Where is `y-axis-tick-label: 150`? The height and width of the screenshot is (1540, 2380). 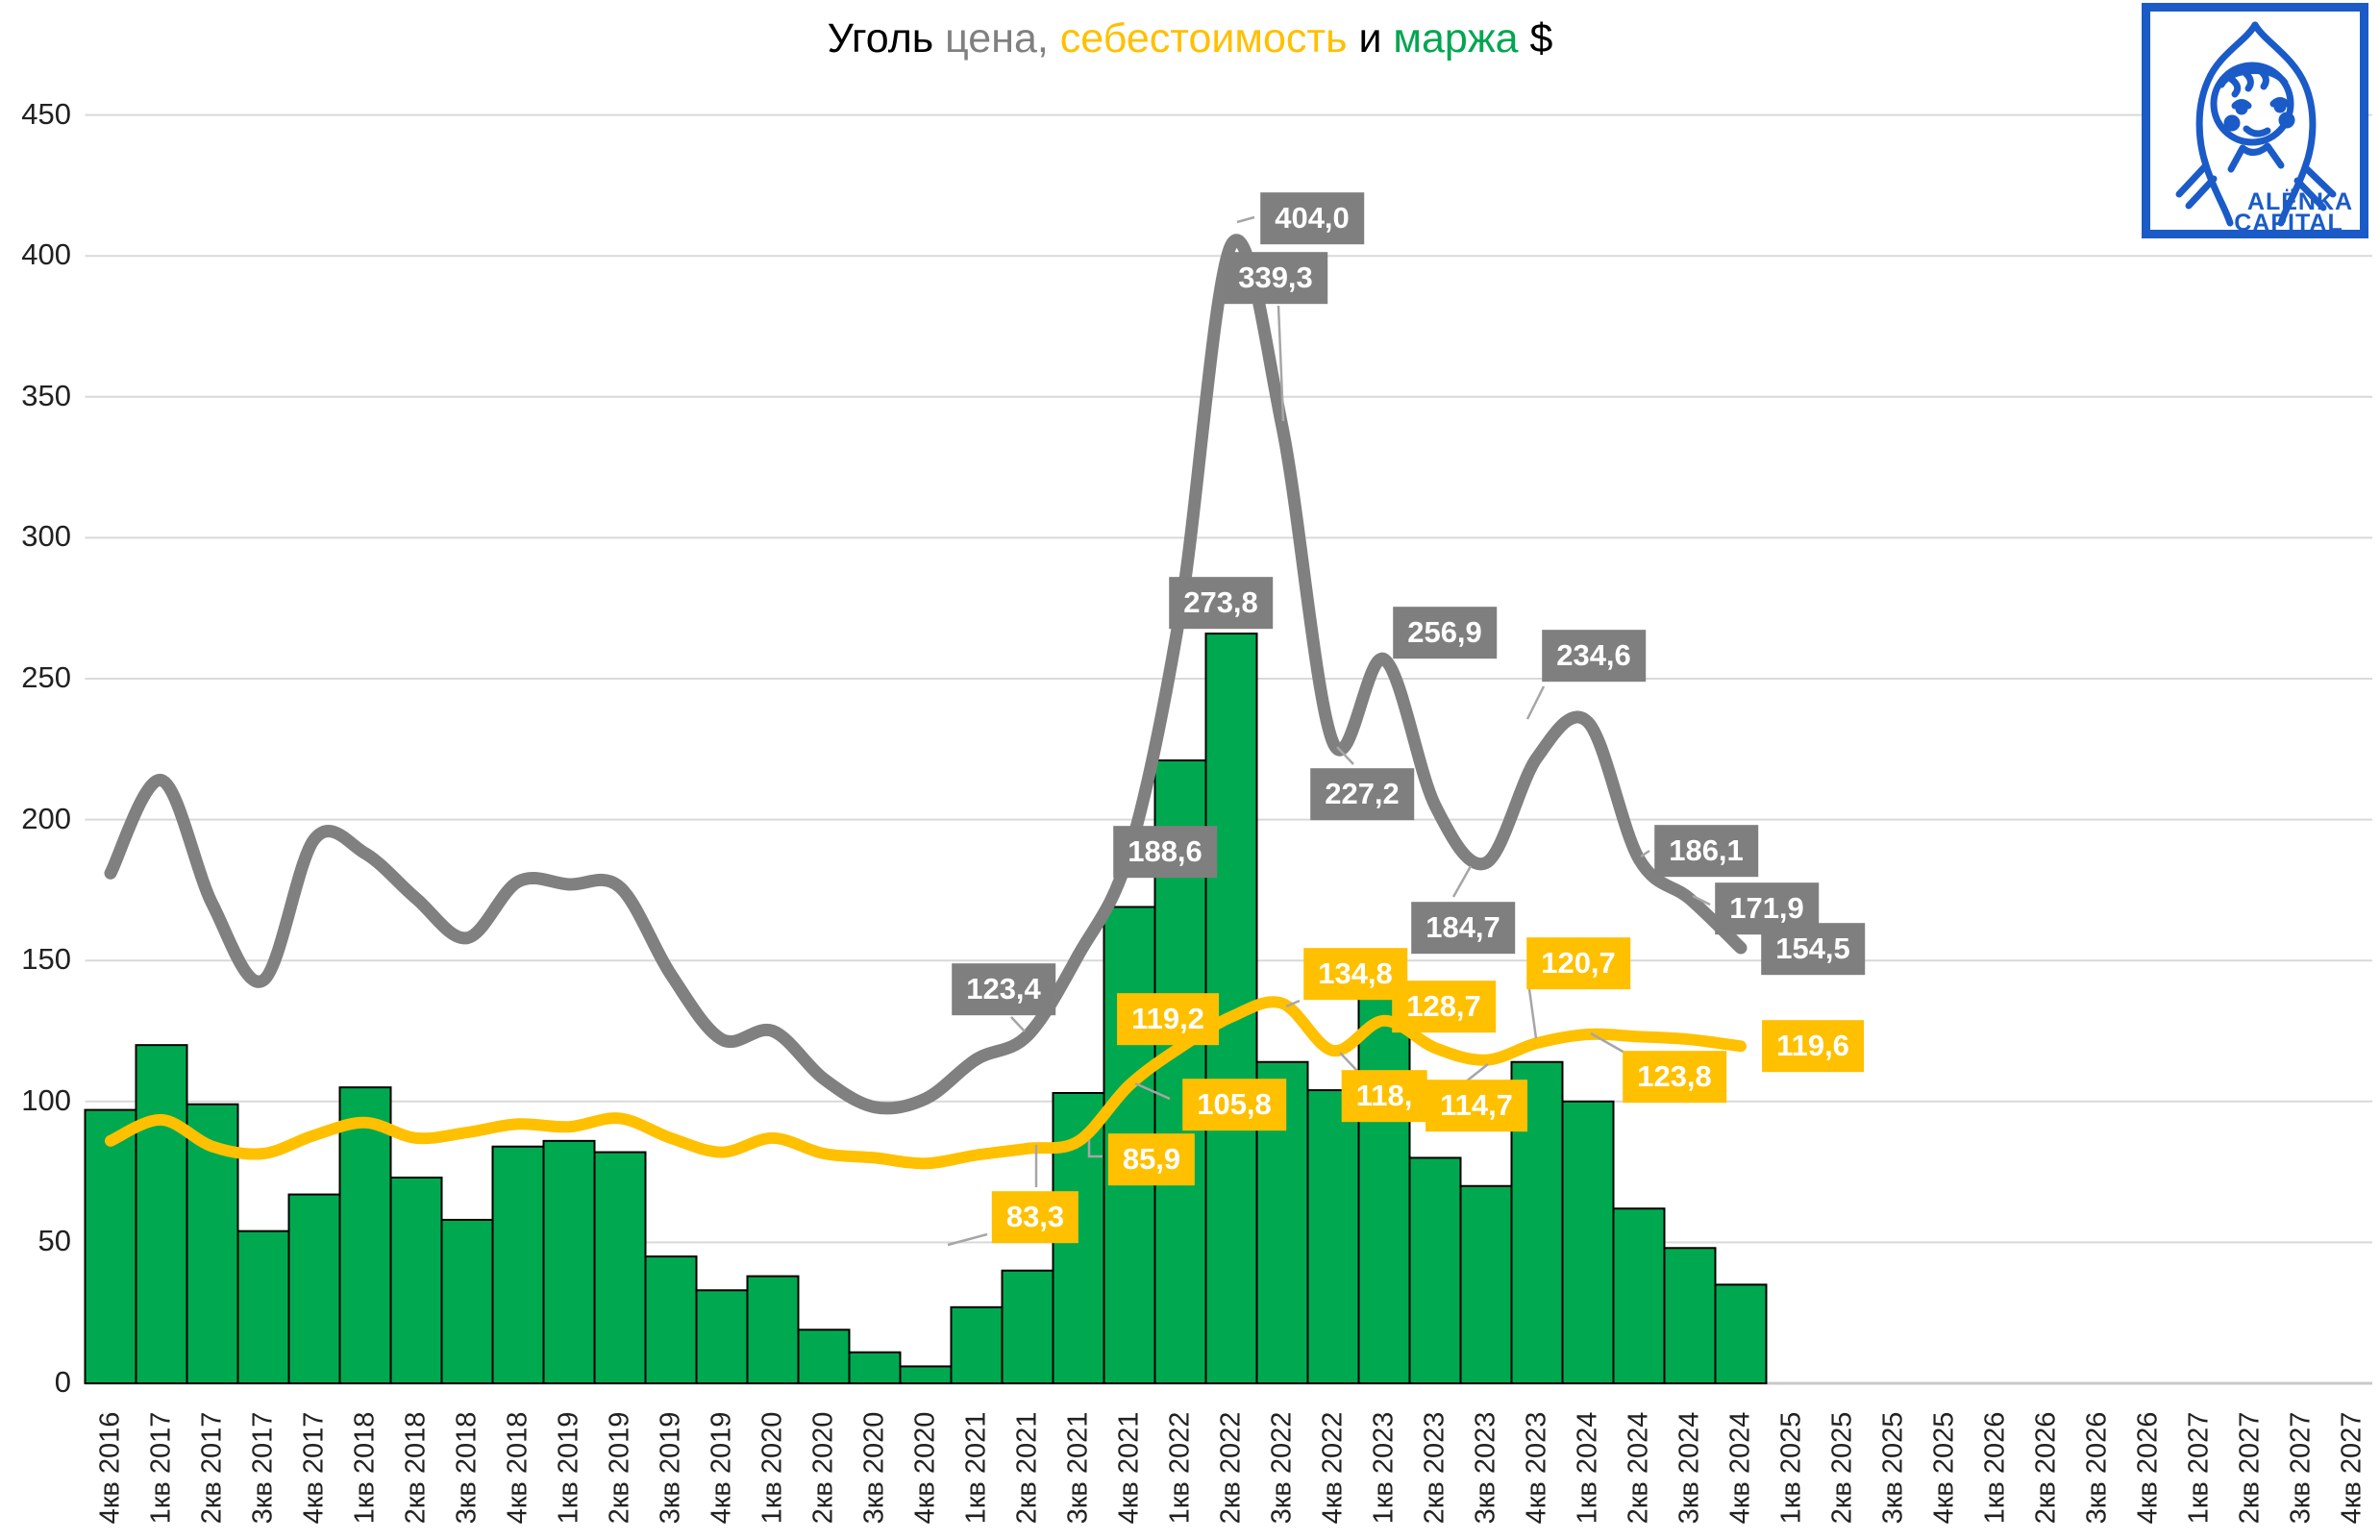
y-axis-tick-label: 150 is located at coordinates (46, 959).